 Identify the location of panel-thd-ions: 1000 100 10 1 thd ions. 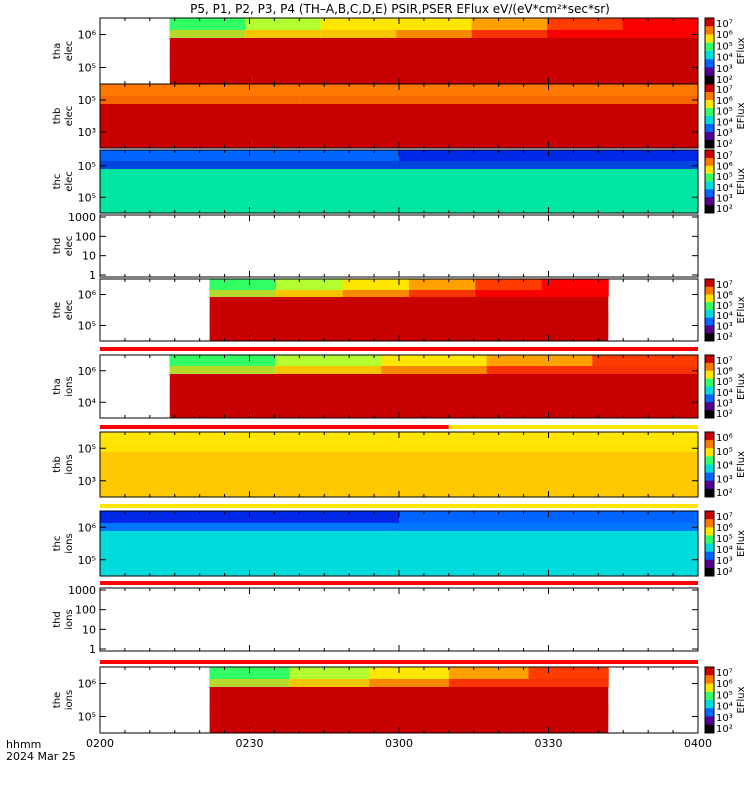
(375, 620).